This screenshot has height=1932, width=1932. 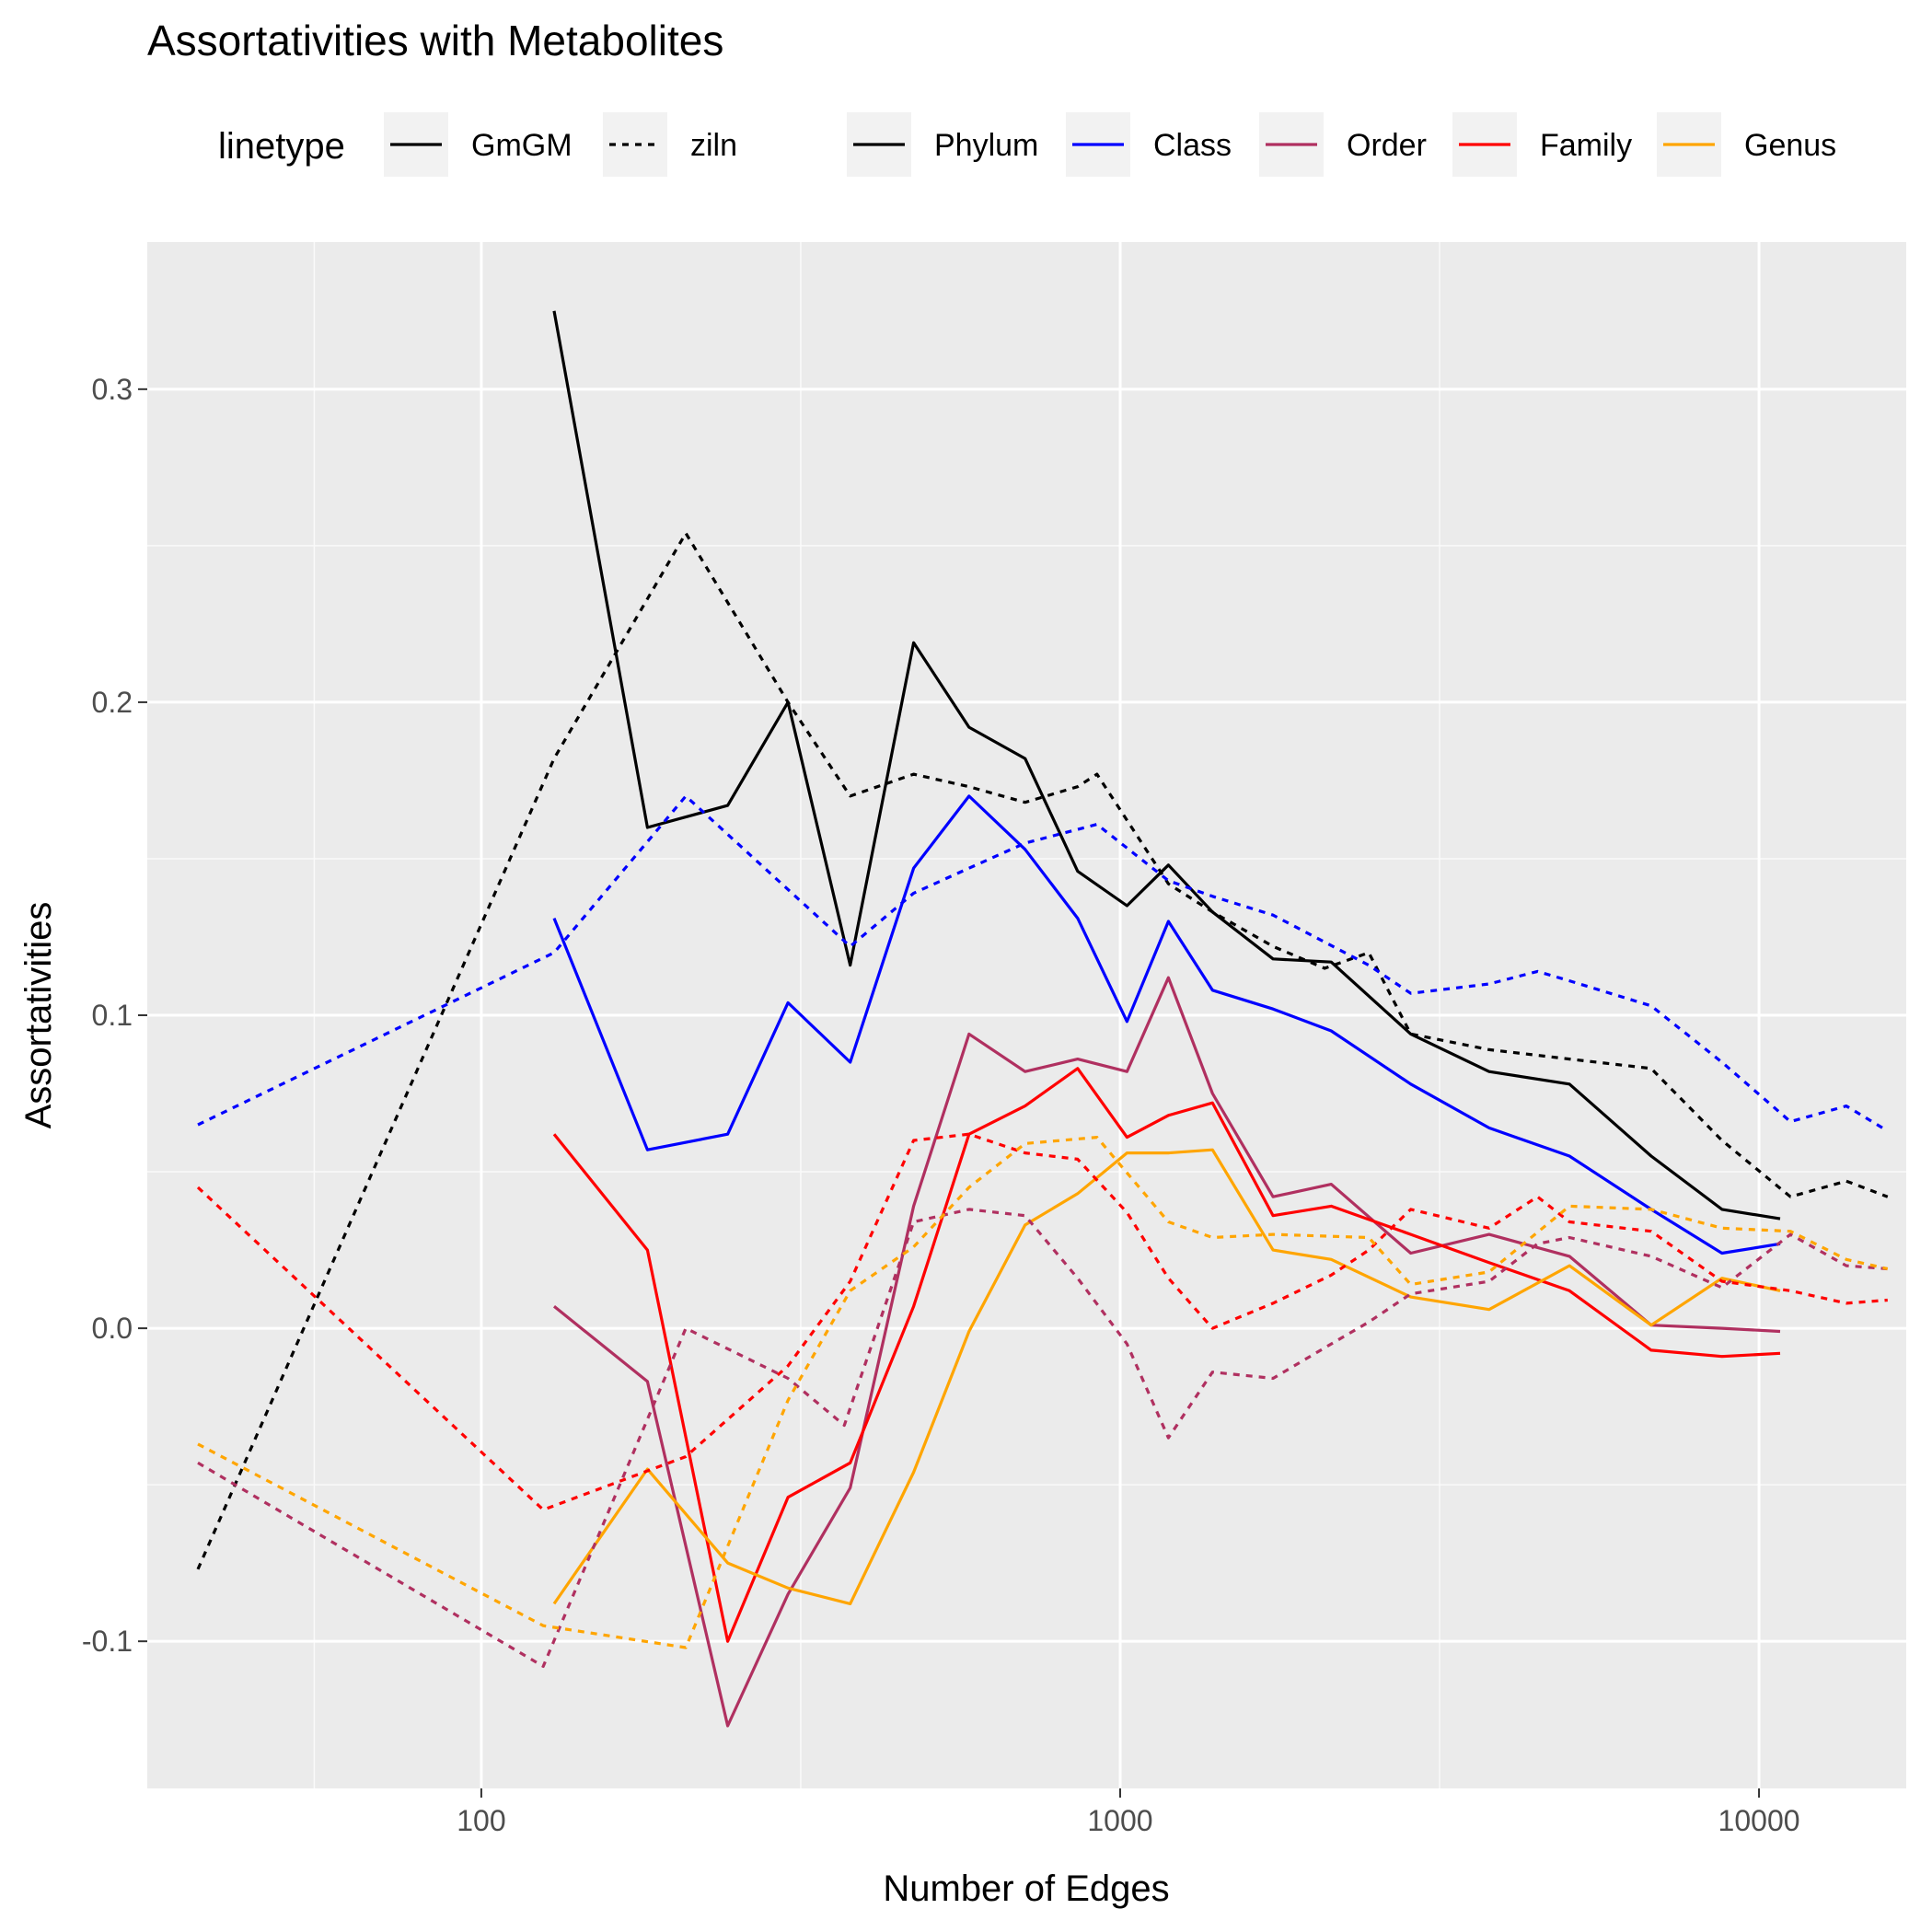 I want to click on legend-color-label-0: Phylum, so click(x=986, y=145).